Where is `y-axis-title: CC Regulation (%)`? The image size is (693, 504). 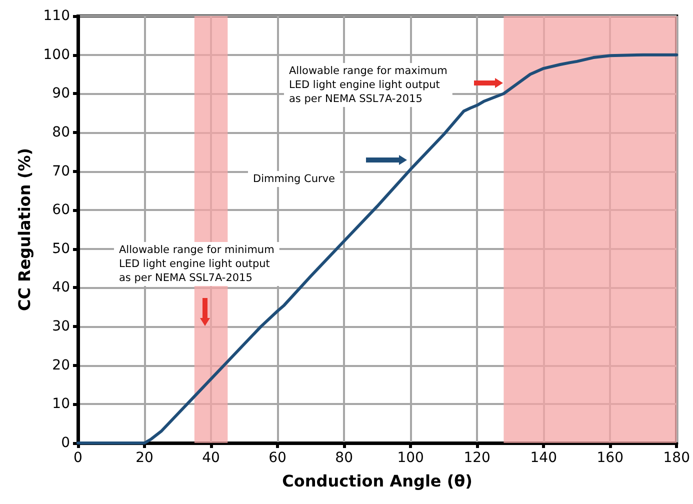 y-axis-title: CC Regulation (%) is located at coordinates (24, 230).